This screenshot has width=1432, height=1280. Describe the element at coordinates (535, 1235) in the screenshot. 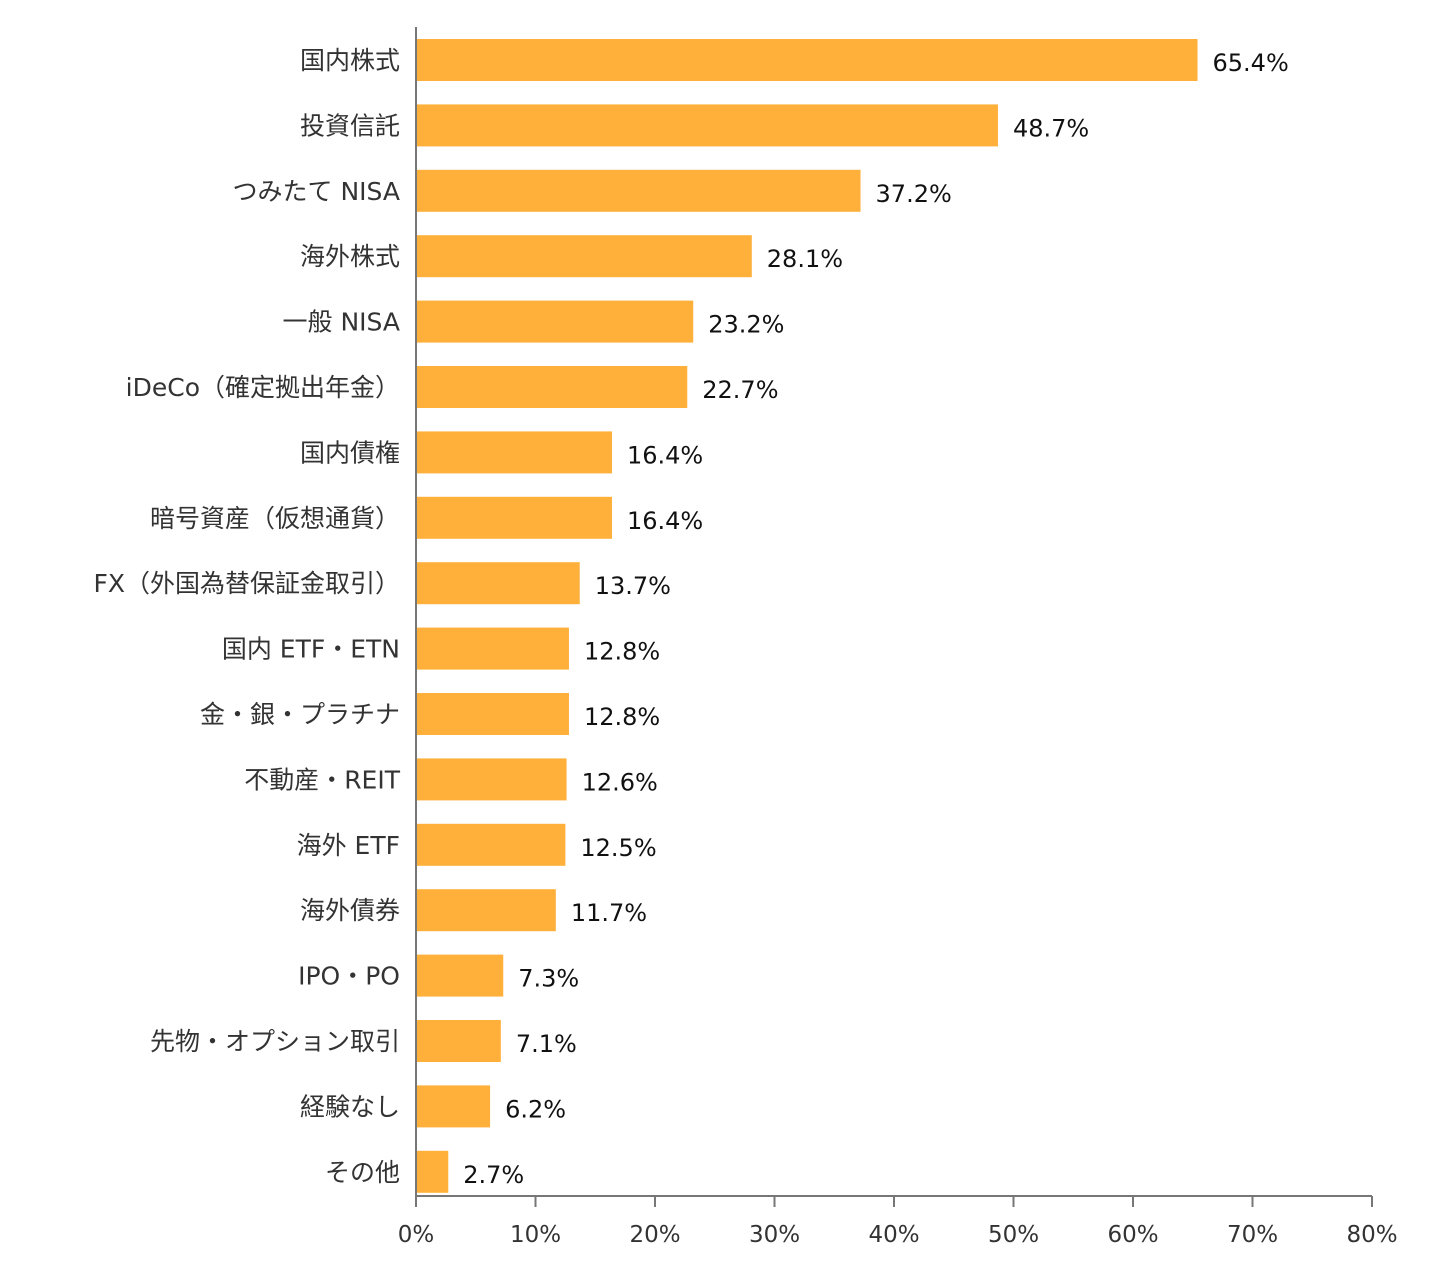

I see `x-tick-label: 10%` at that location.